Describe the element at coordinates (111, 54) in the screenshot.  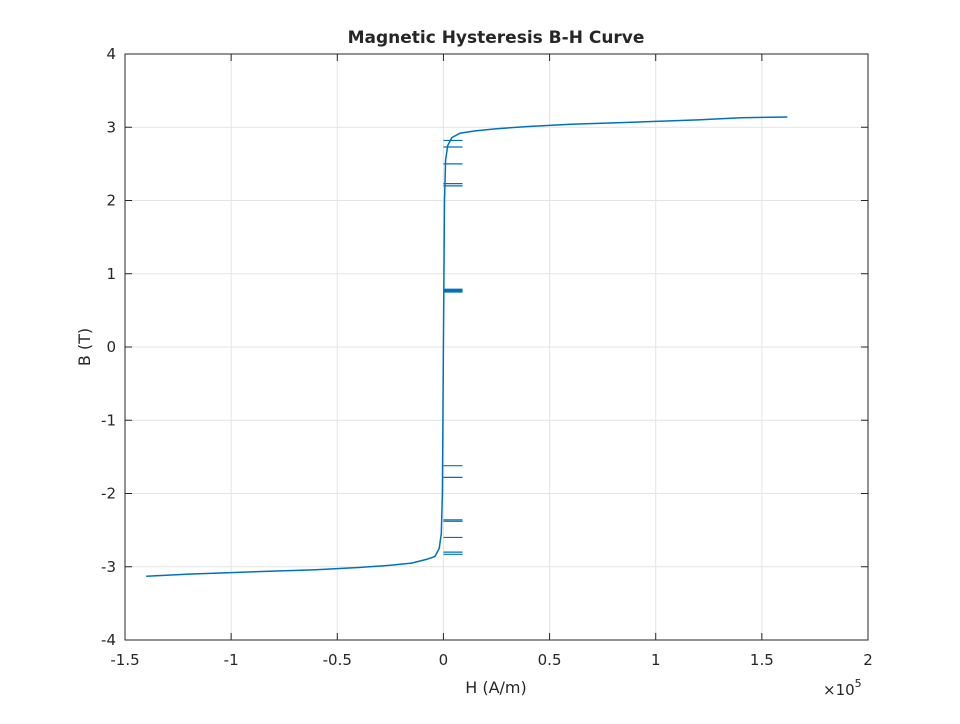
I see `y-tick-label: 4` at that location.